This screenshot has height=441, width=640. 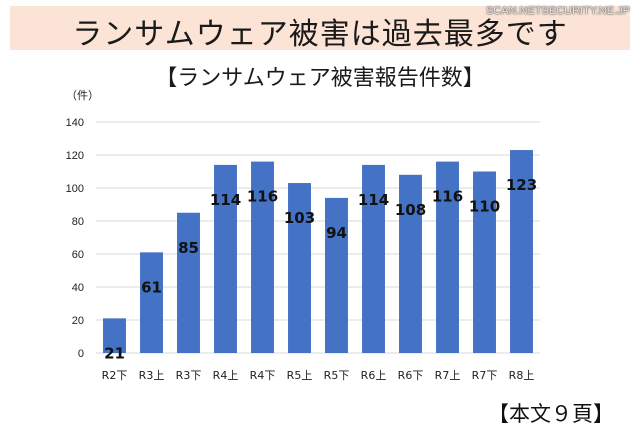 What do you see at coordinates (484, 207) in the screenshot?
I see `data-label: 110` at bounding box center [484, 207].